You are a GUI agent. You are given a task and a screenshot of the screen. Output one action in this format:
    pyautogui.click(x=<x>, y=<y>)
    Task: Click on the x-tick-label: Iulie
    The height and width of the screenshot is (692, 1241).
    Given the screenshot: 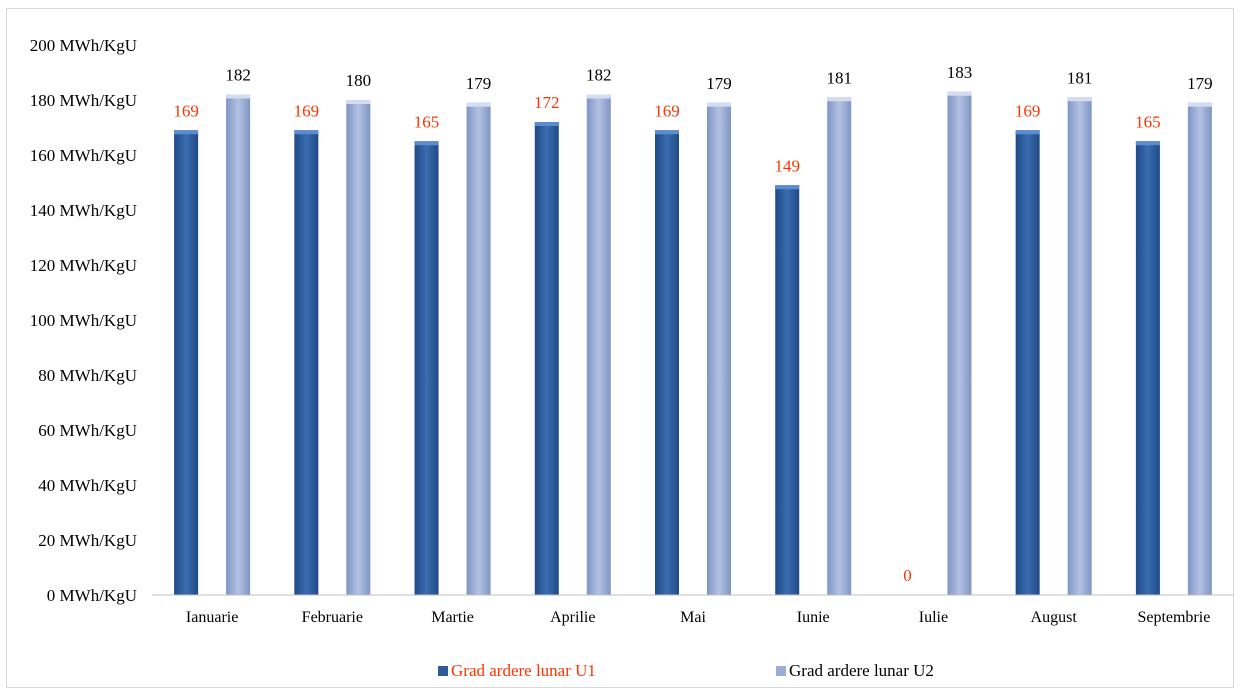 What is the action you would take?
    pyautogui.click(x=933, y=617)
    